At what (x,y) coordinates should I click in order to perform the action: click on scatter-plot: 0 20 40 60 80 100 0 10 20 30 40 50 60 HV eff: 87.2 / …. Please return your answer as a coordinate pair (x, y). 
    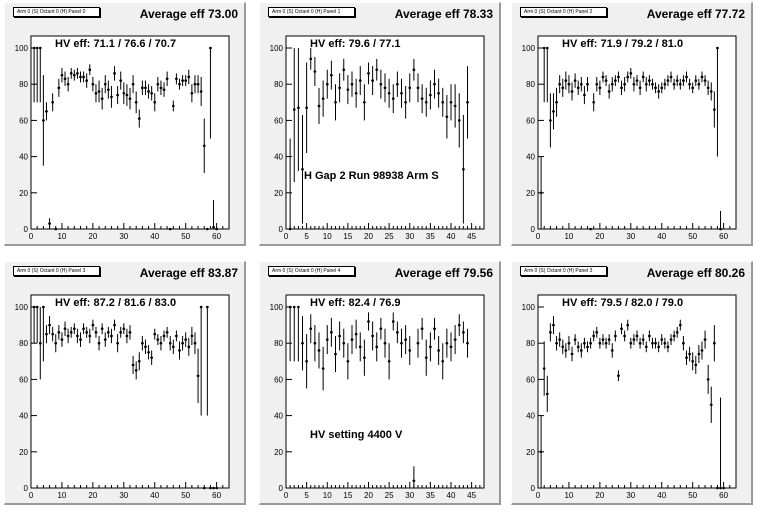
    Looking at the image, I should click on (122, 397).